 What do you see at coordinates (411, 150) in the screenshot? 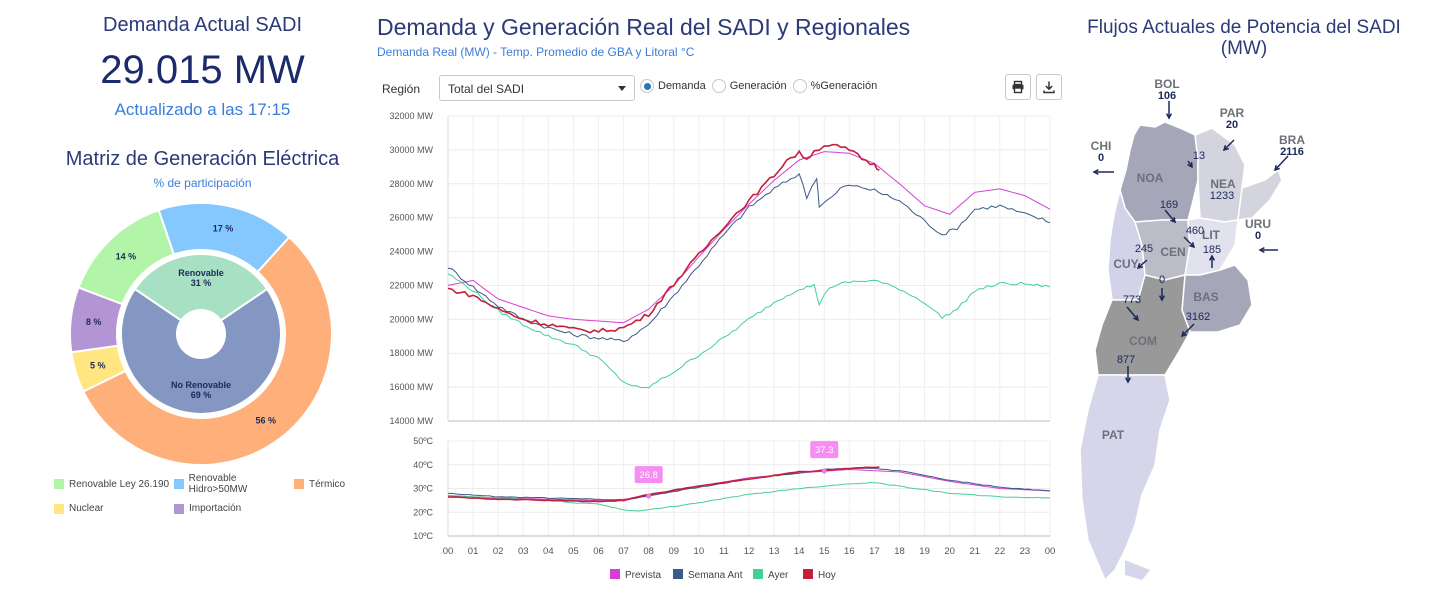
I see `y-tick-label: 30000 MW` at bounding box center [411, 150].